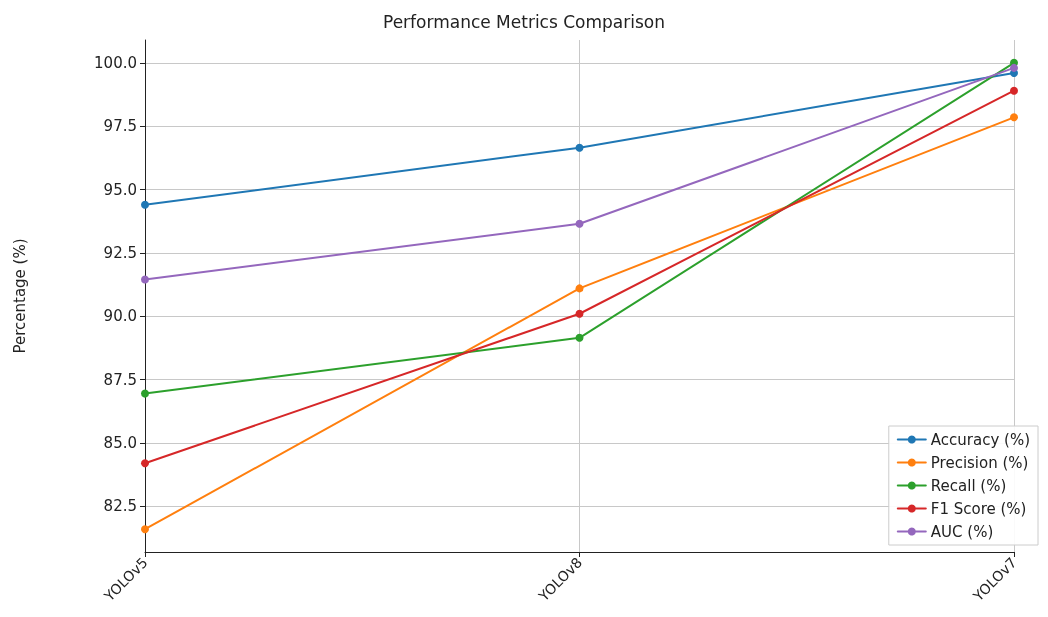  What do you see at coordinates (120, 316) in the screenshot?
I see `y-tick-label: 90.0` at bounding box center [120, 316].